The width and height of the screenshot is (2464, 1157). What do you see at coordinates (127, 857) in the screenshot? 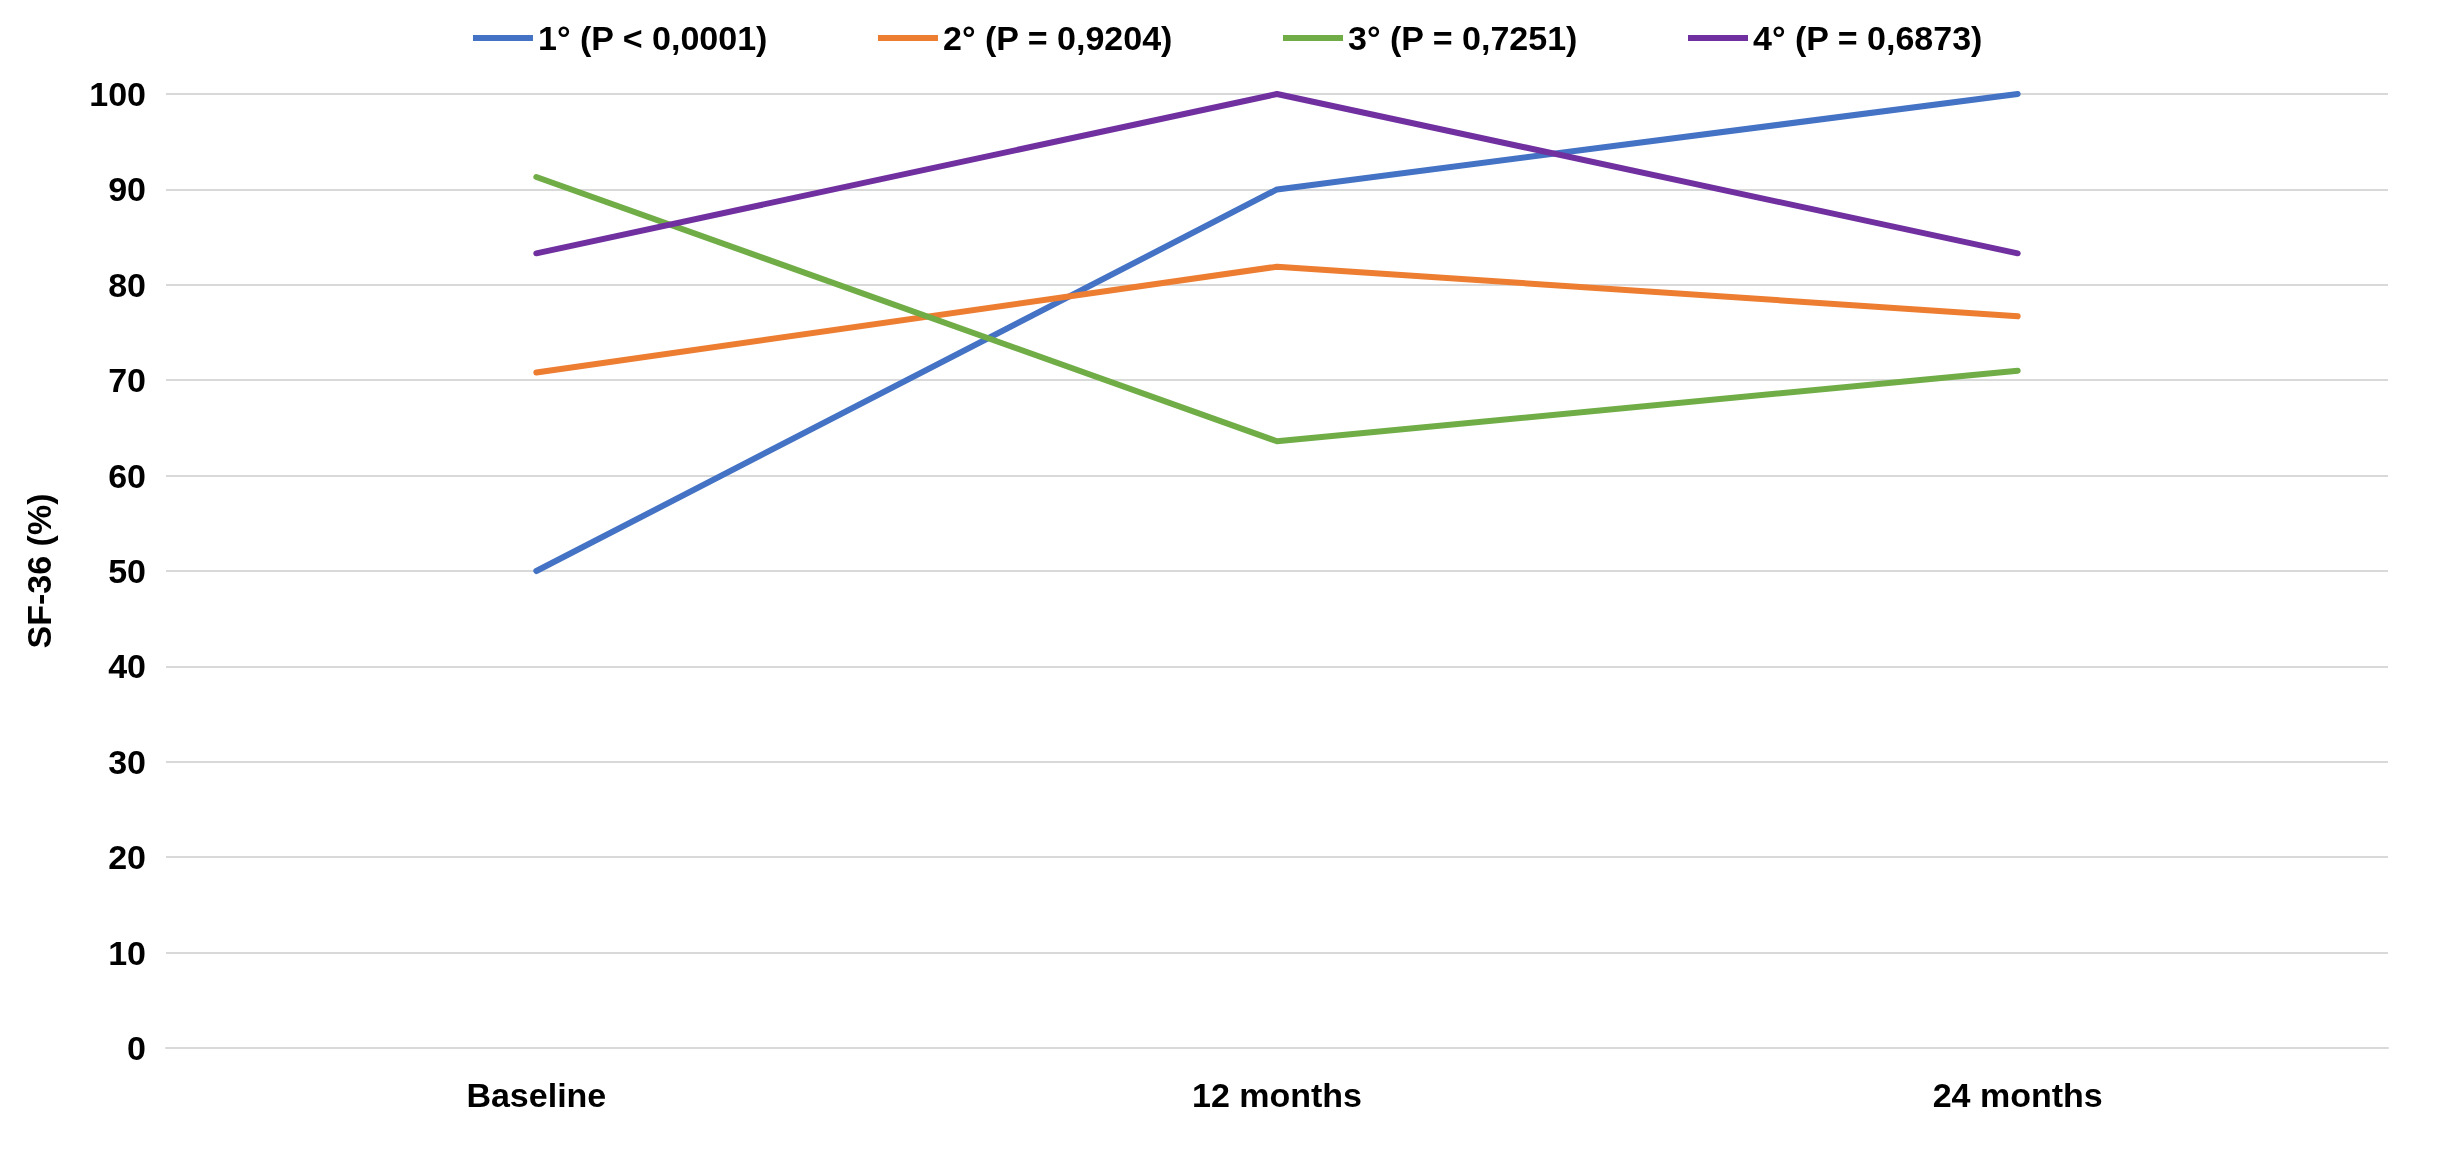
I see `y-tick-label: 20` at bounding box center [127, 857].